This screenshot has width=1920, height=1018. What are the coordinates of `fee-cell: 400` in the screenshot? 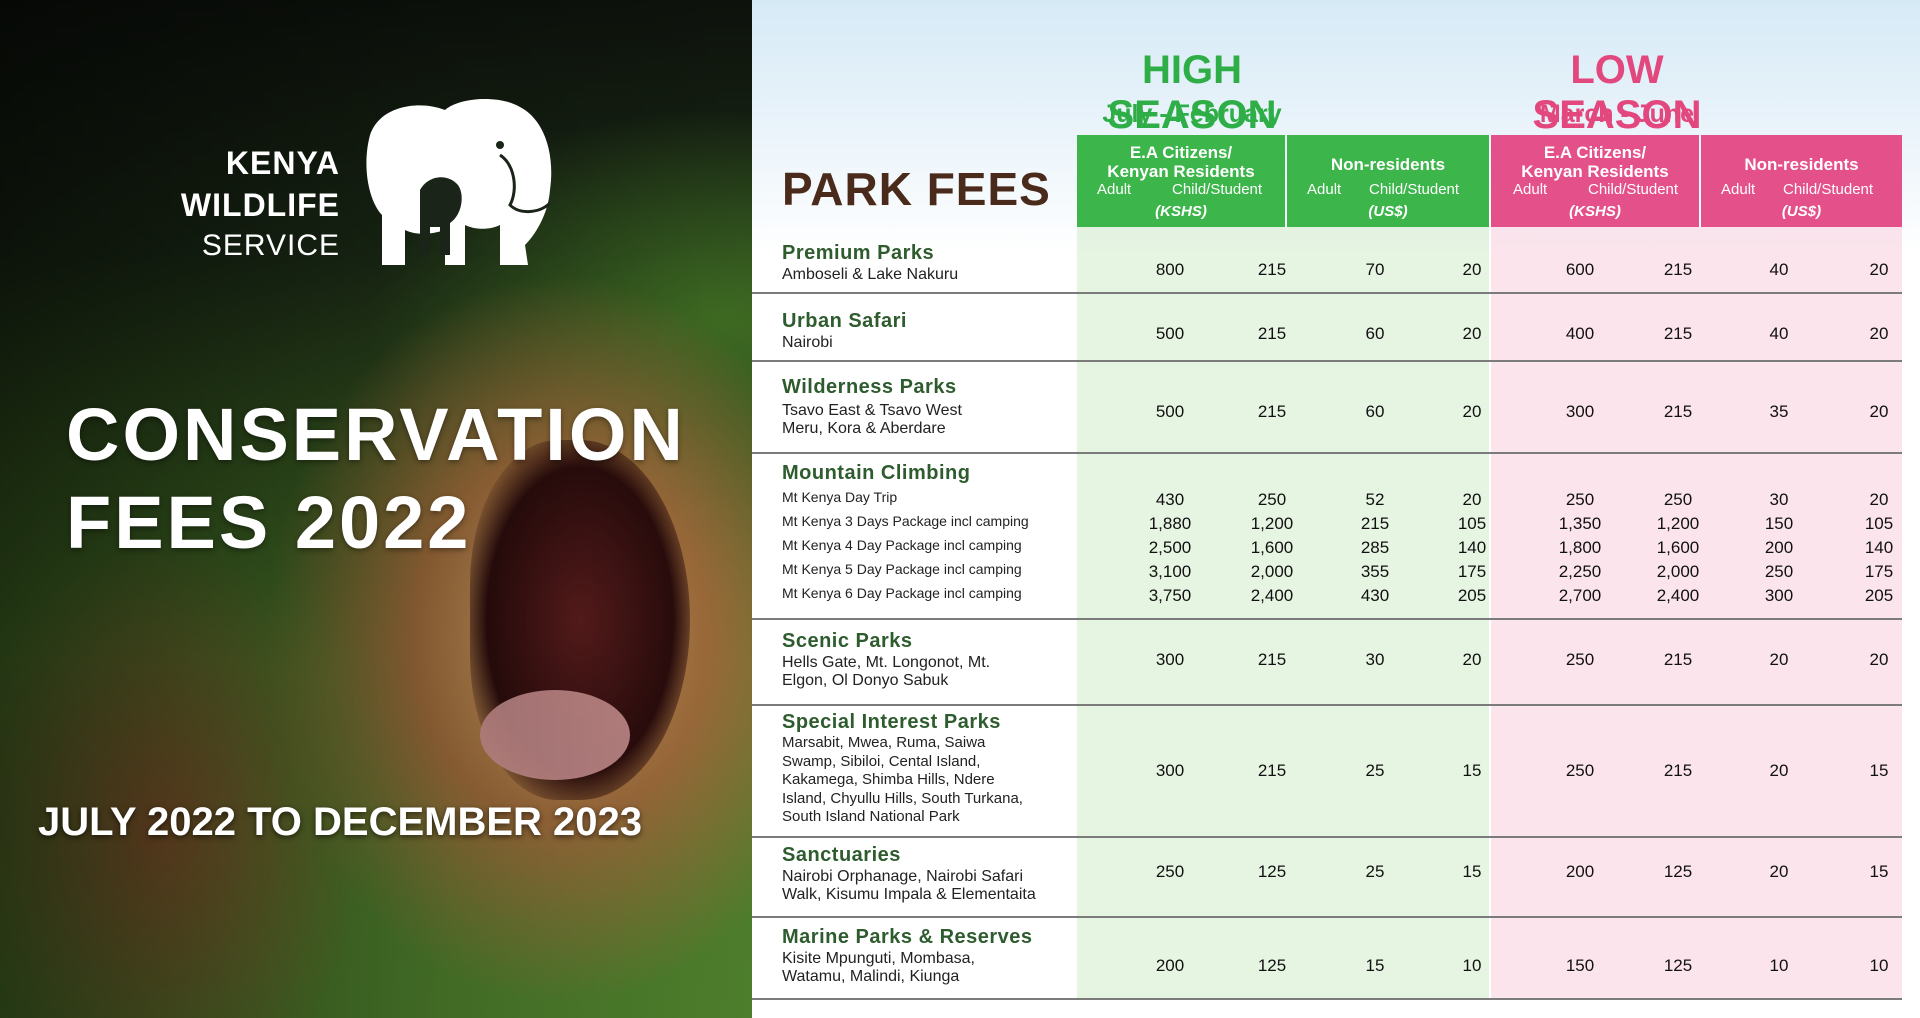 It's located at (1580, 333).